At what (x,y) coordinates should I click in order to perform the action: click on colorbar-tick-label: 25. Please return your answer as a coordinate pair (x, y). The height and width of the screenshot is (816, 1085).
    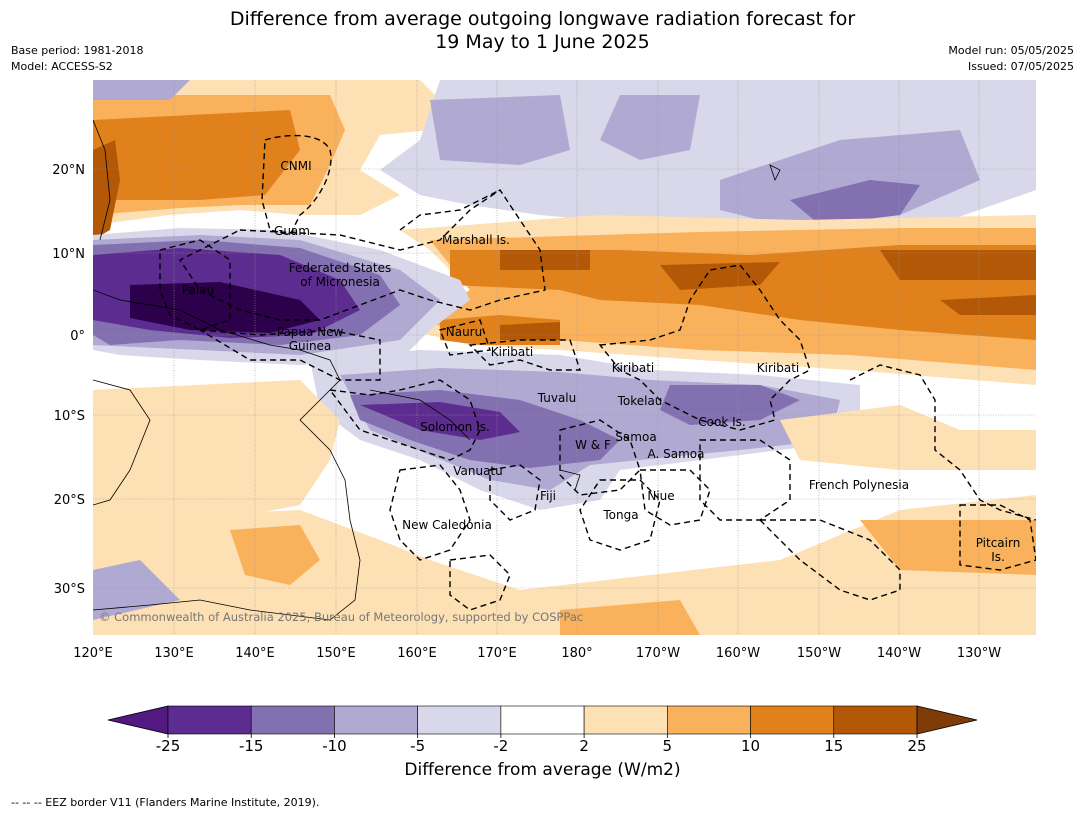
    Looking at the image, I should click on (916, 746).